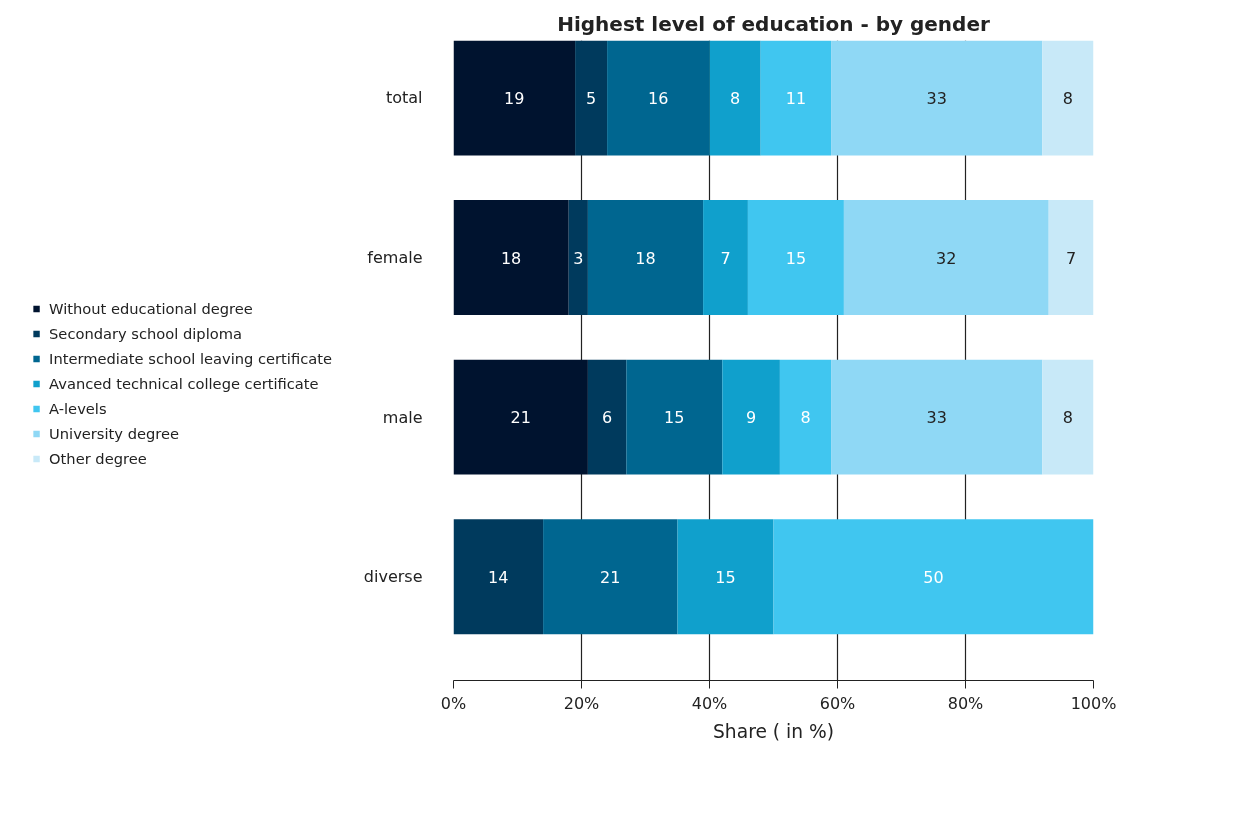 Image resolution: width=1257 pixels, height=838 pixels. What do you see at coordinates (184, 383) in the screenshot?
I see `legend-label: Avanced technical college certificate` at bounding box center [184, 383].